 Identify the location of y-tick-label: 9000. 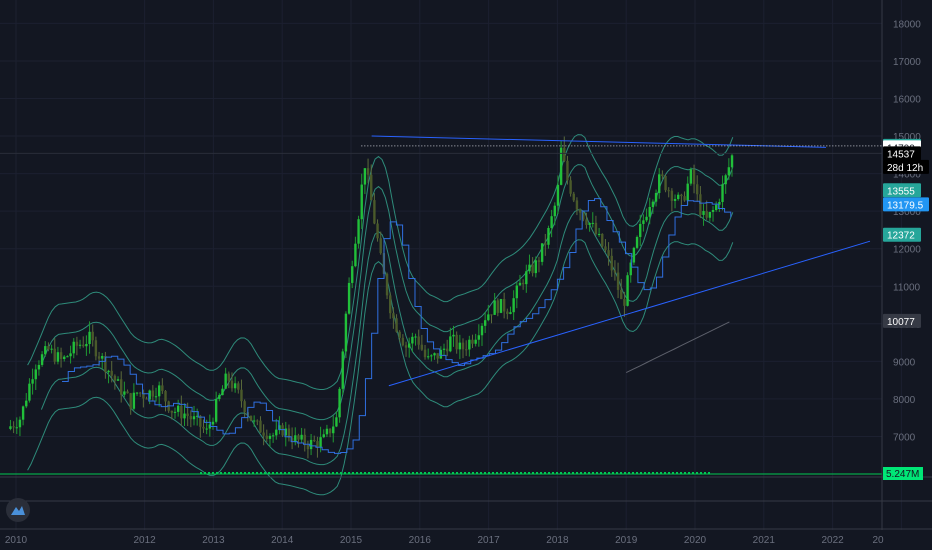
(904, 362).